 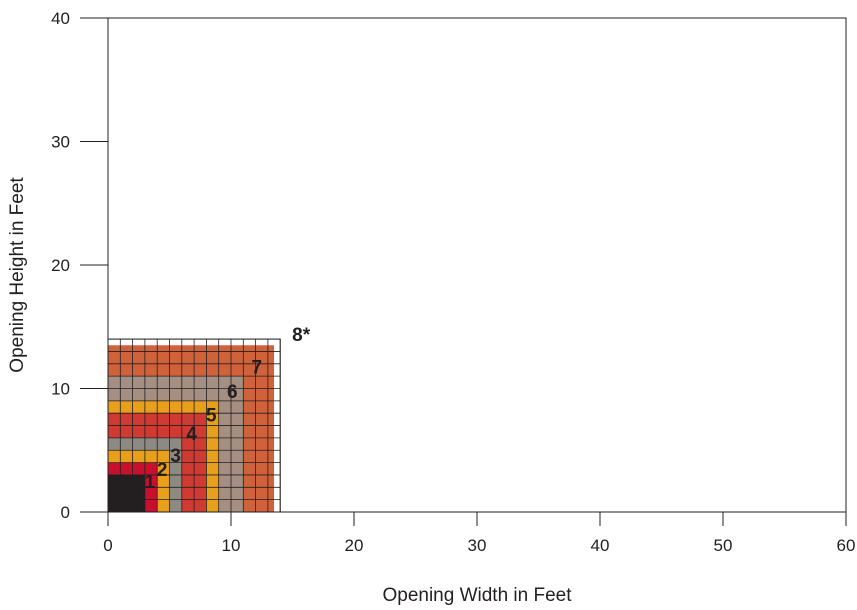 What do you see at coordinates (477, 545) in the screenshot?
I see `x-tick-label: 30` at bounding box center [477, 545].